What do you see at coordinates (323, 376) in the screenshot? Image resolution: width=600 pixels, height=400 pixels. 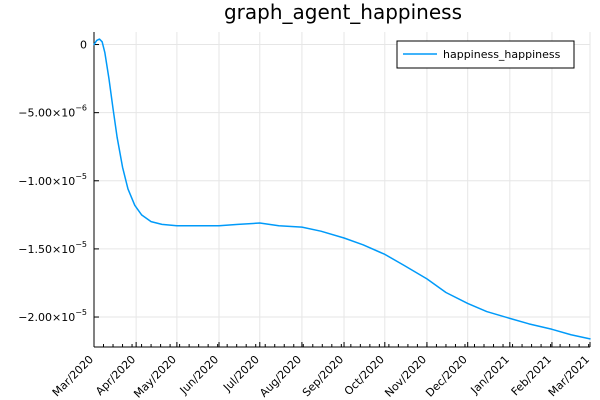 I see `x-tick-label: Sep/2020` at bounding box center [323, 376].